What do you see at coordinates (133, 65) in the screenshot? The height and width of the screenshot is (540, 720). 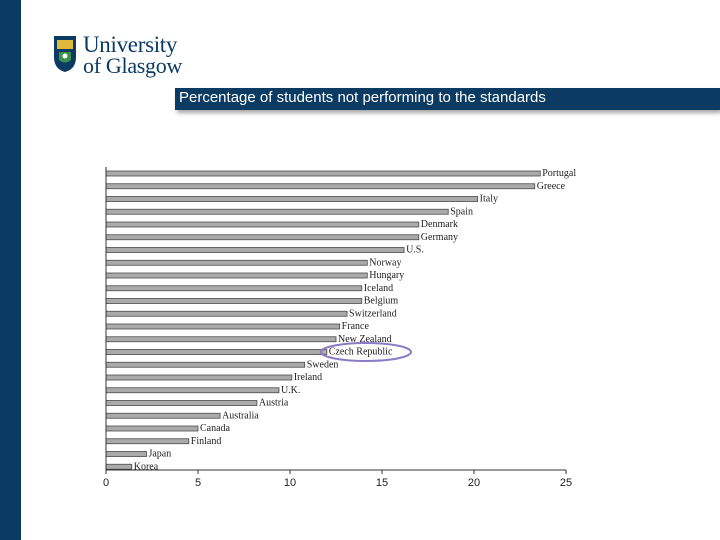 I see `logo-line-2: of Glasgow` at bounding box center [133, 65].